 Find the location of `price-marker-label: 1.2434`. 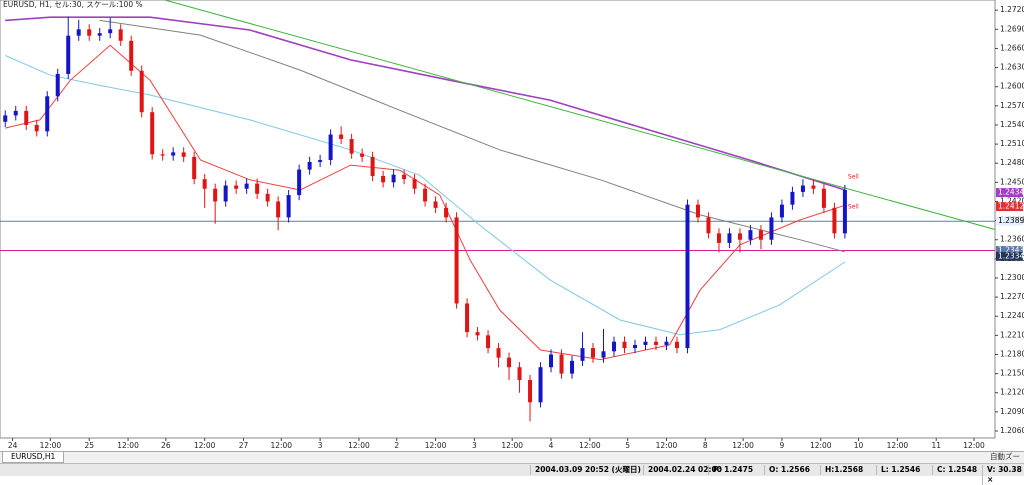

price-marker-label: 1.2434 is located at coordinates (1011, 192).